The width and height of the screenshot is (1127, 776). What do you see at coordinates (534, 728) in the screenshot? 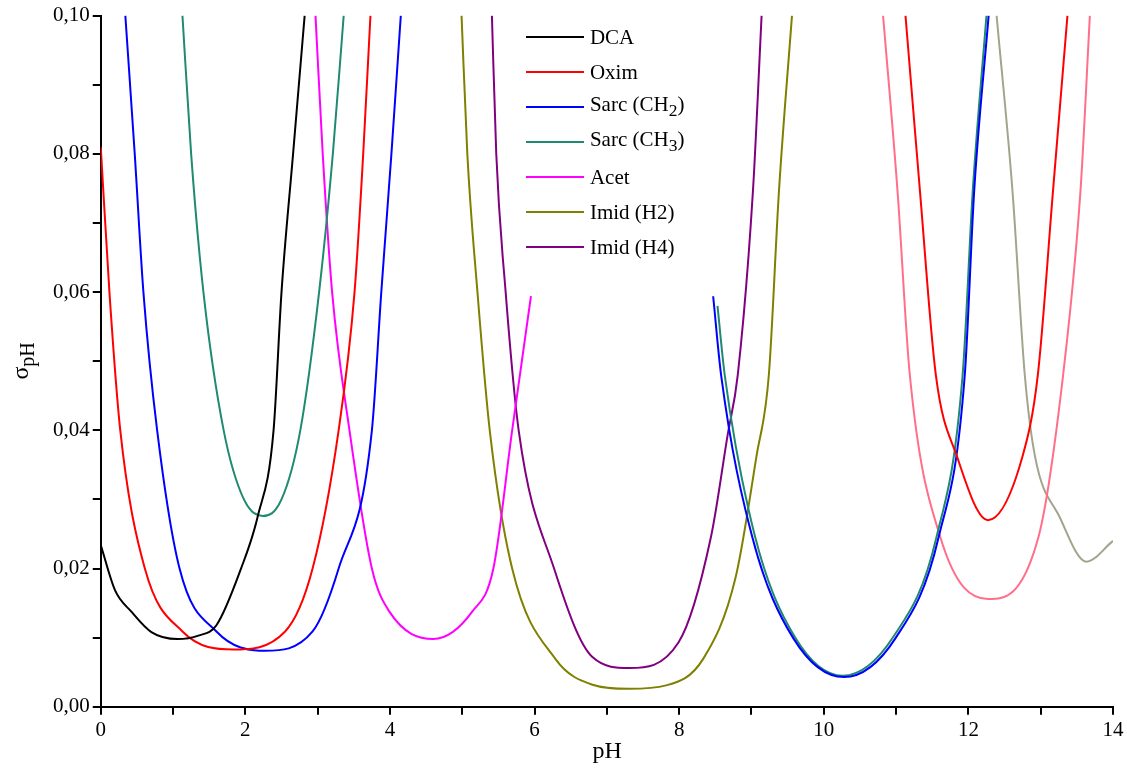
I see `x-tick-label: 6` at bounding box center [534, 728].